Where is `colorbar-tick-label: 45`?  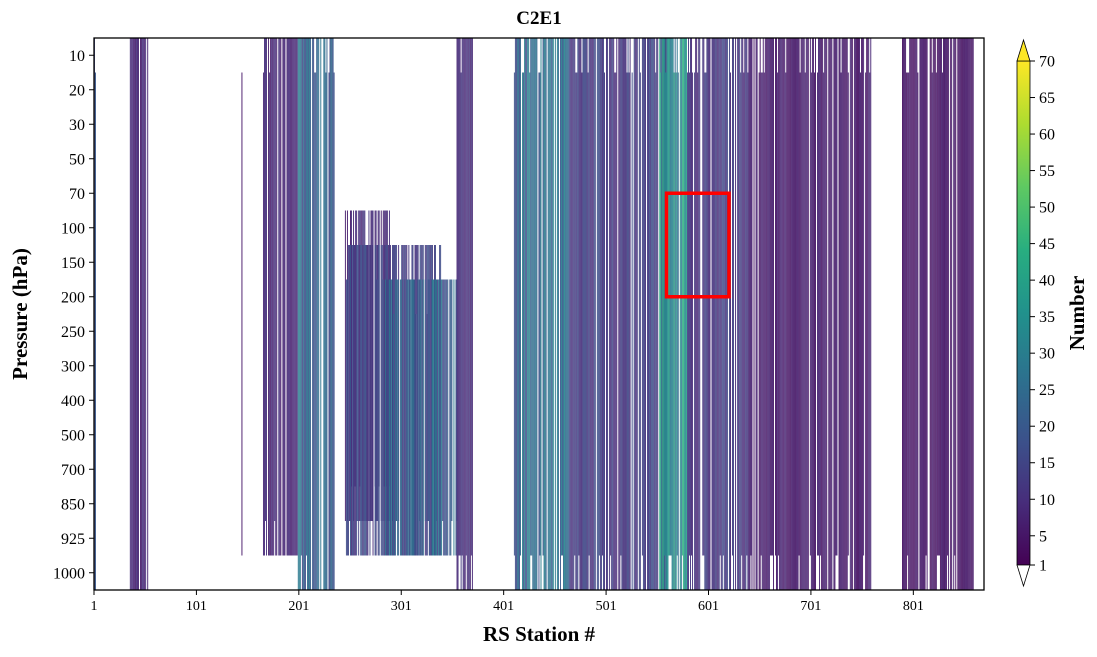 colorbar-tick-label: 45 is located at coordinates (1047, 244).